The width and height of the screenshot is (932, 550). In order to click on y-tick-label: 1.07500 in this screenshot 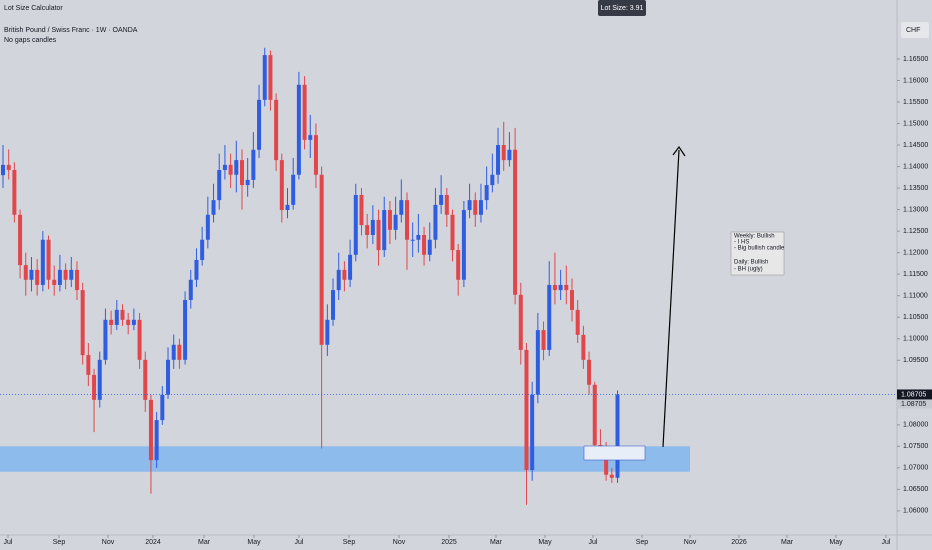, I will do `click(915, 446)`.